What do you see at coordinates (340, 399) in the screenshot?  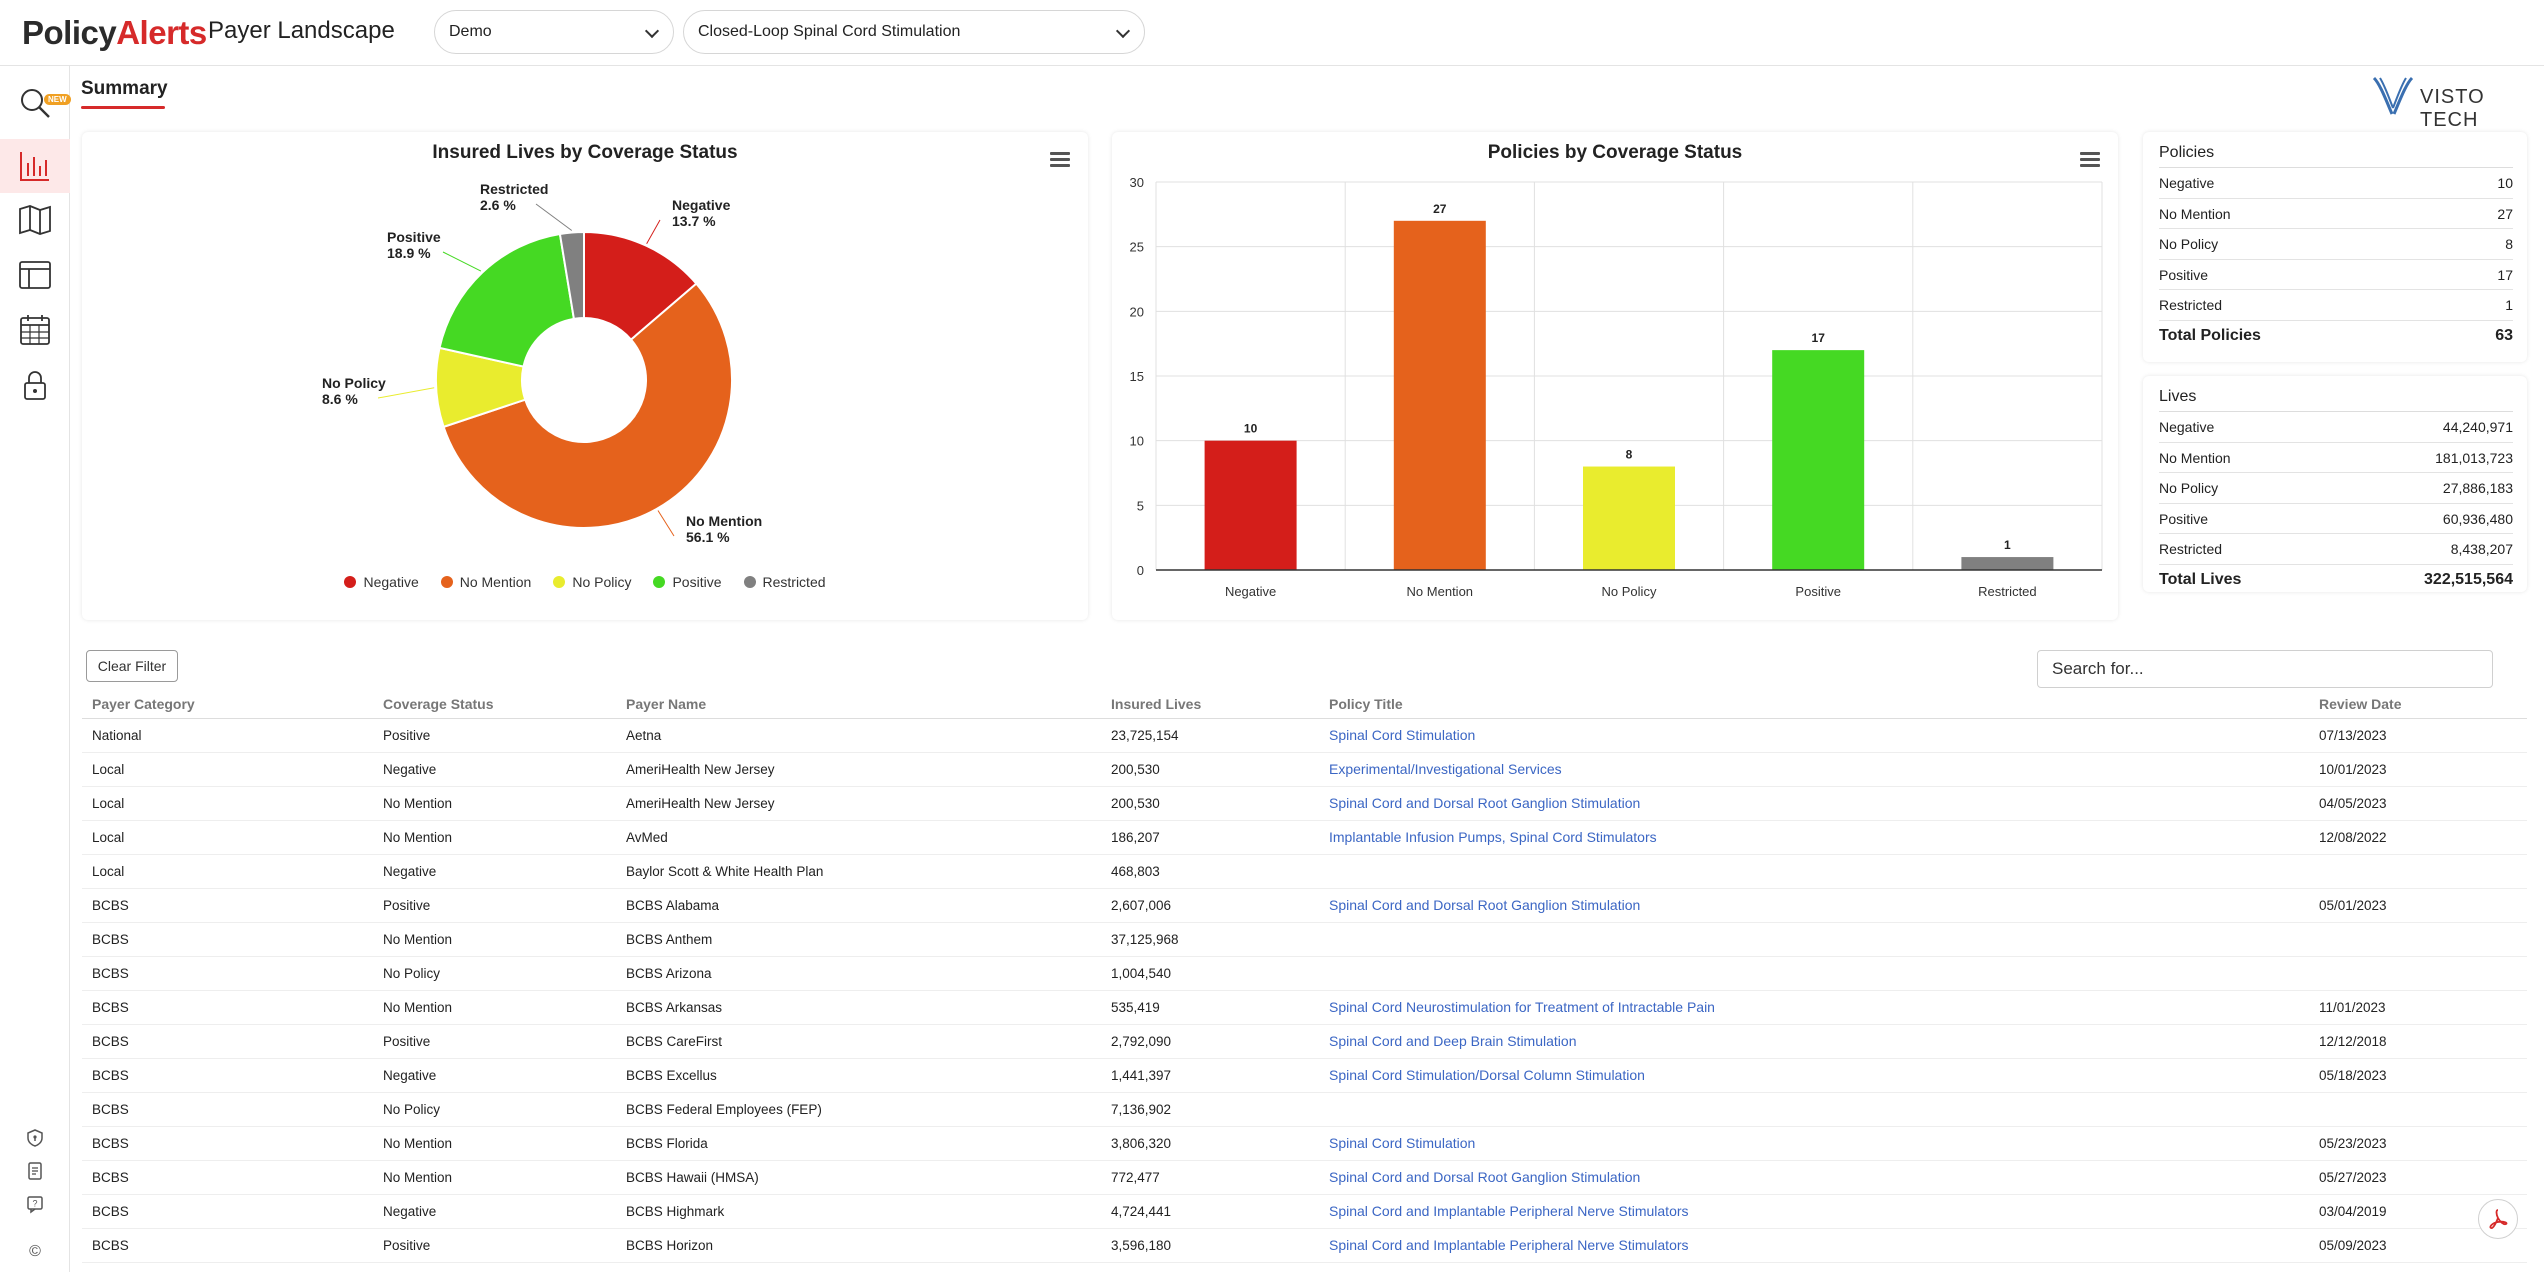 I see `pie-label-value: 8.6 %` at bounding box center [340, 399].